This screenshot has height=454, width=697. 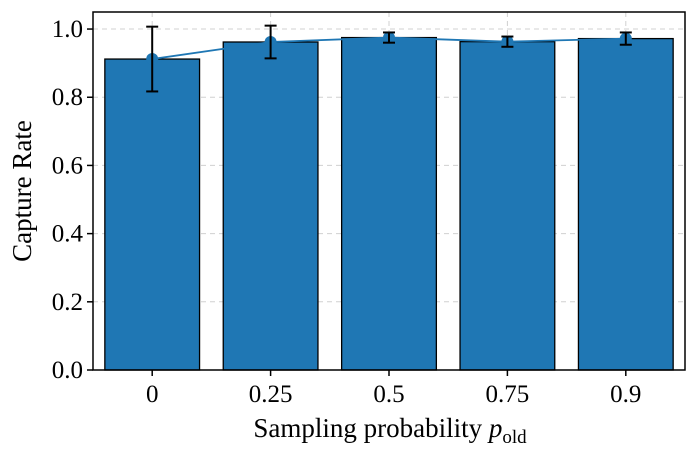 I want to click on x-tick-label: 0.25, so click(x=271, y=394).